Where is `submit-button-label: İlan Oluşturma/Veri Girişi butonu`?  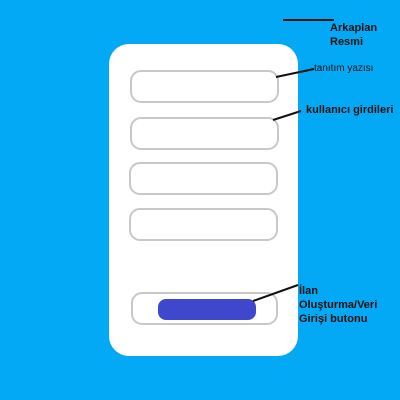
submit-button-label: İlan Oluşturma/Veri Girişi butonu is located at coordinates (338, 305).